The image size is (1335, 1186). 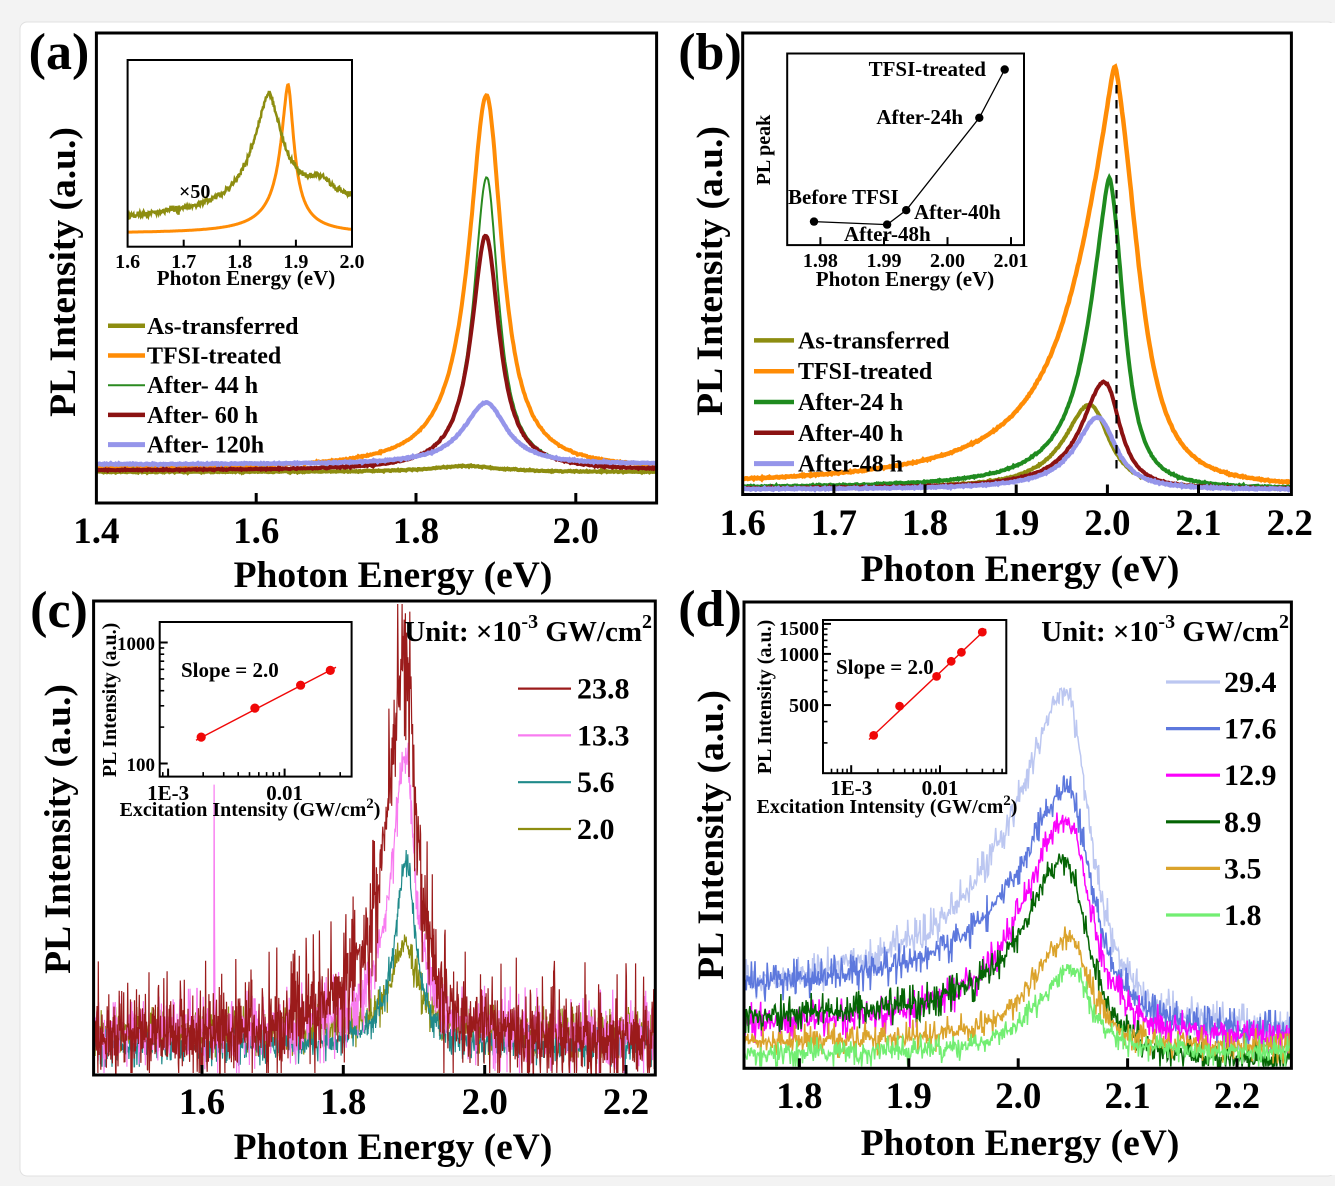 What do you see at coordinates (957, 212) in the screenshot?
I see `svg-text: After-40h` at bounding box center [957, 212].